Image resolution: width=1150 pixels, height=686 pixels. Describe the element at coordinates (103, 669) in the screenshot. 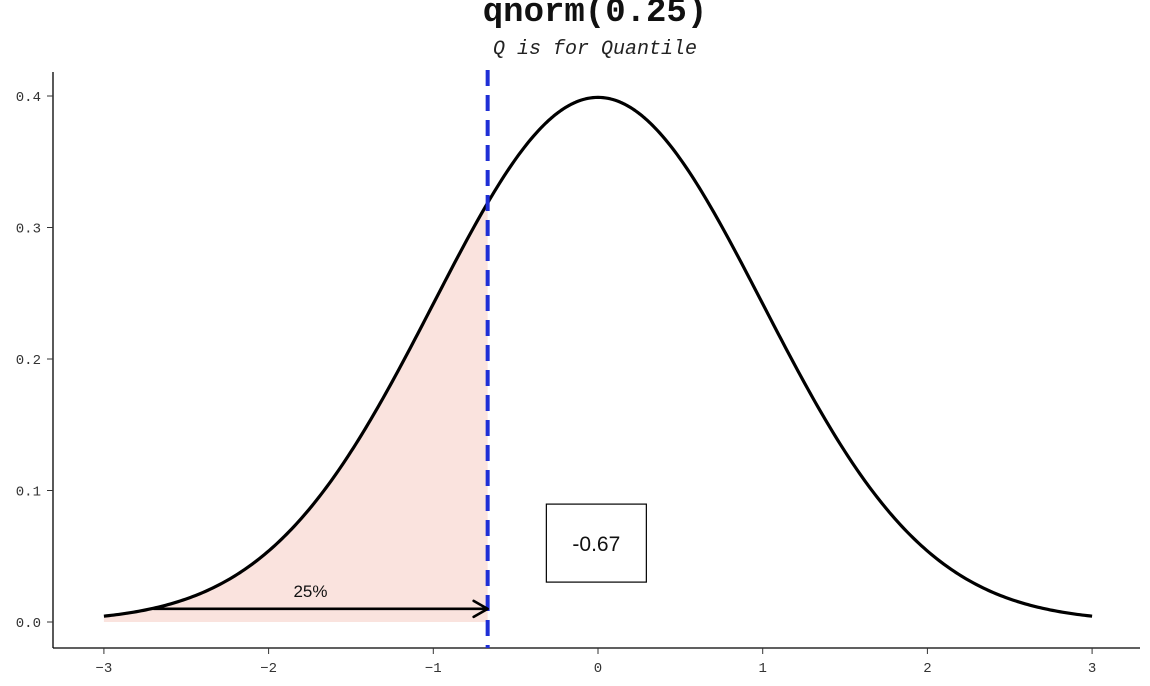

I see `x-tick-label: −3` at that location.